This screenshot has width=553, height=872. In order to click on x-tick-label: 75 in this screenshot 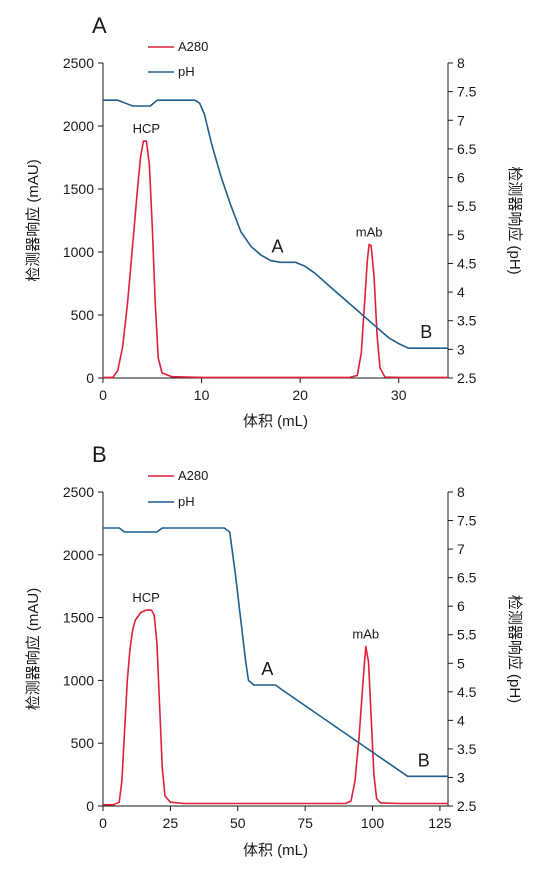, I will do `click(305, 823)`.